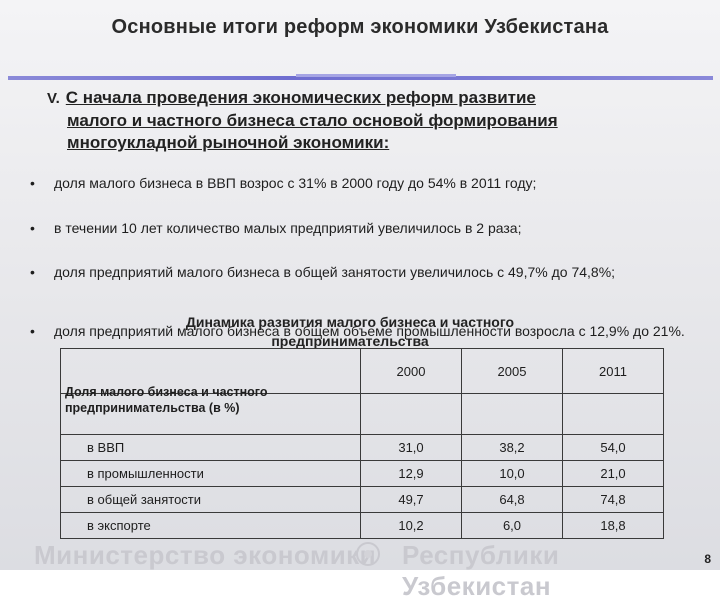  I want to click on table-cell: 31,0, so click(411, 447).